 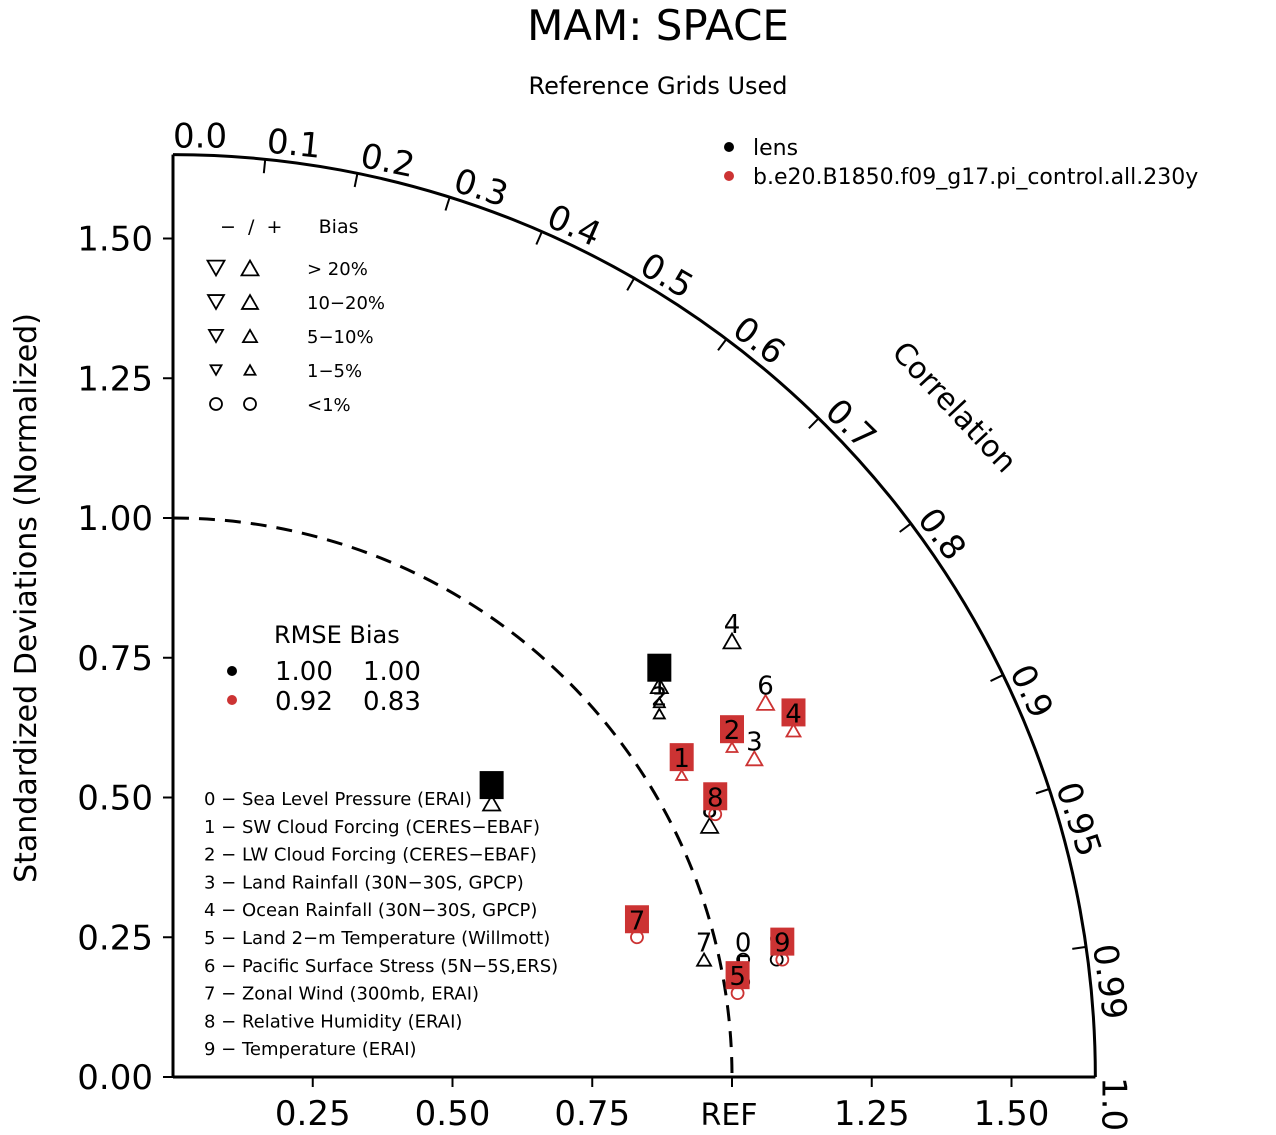 What do you see at coordinates (310, 1049) in the screenshot?
I see `variable-list-item: 9 − Temperature (ERAI)` at bounding box center [310, 1049].